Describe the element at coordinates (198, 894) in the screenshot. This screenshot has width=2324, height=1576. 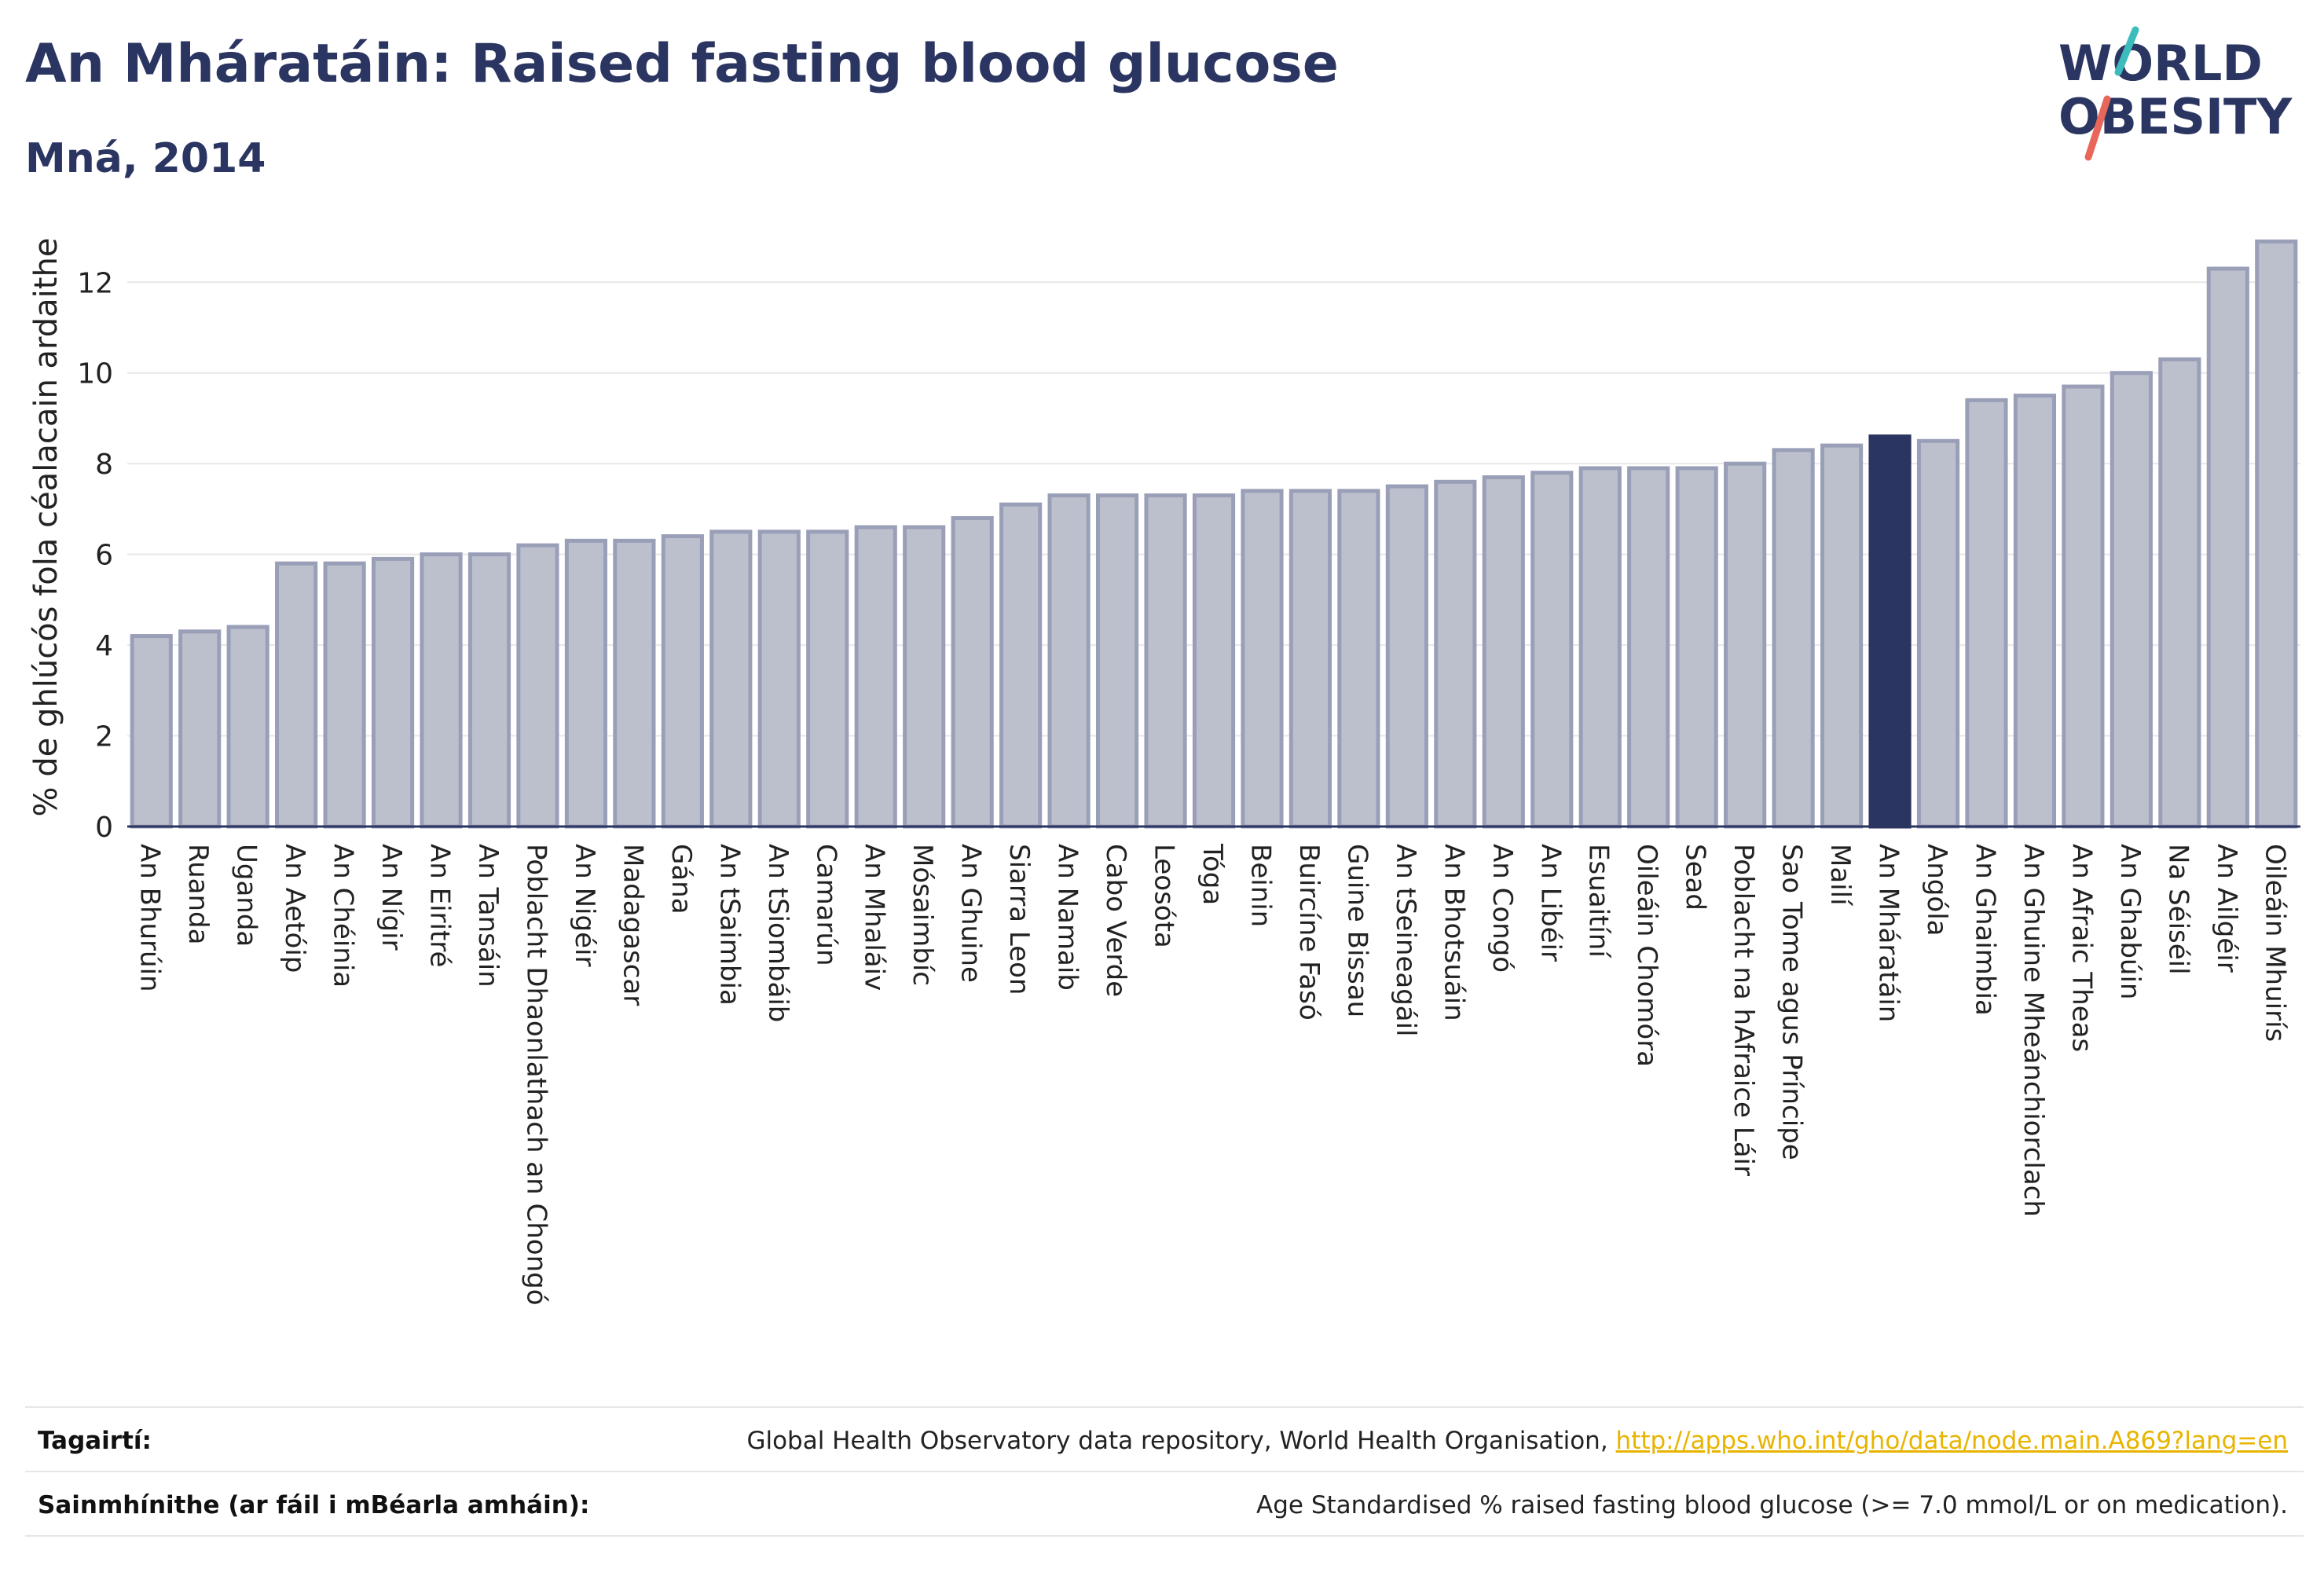
I see `x-tick-label: Ruanda` at that location.